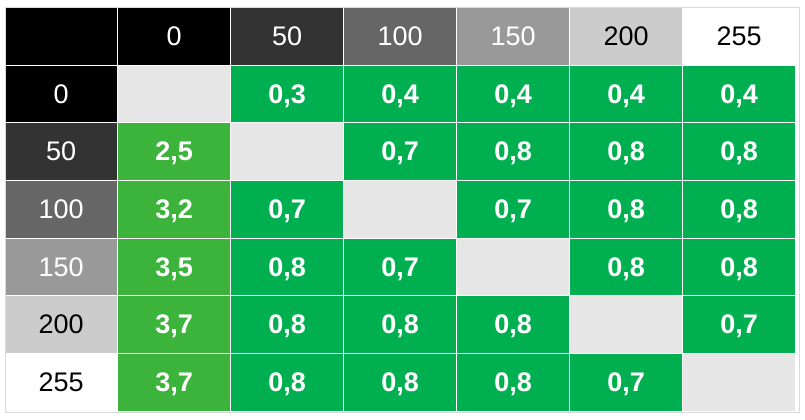 The width and height of the screenshot is (805, 420). What do you see at coordinates (61, 37) in the screenshot?
I see `corner-cell` at bounding box center [61, 37].